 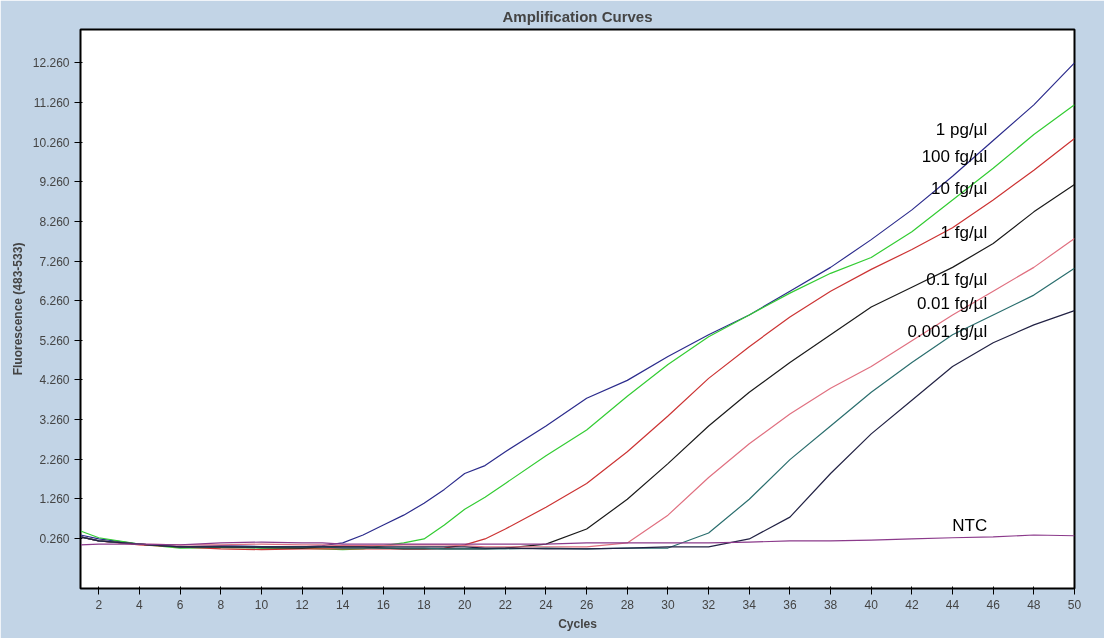 I want to click on y-tick-label: 5.260, so click(x=54, y=340).